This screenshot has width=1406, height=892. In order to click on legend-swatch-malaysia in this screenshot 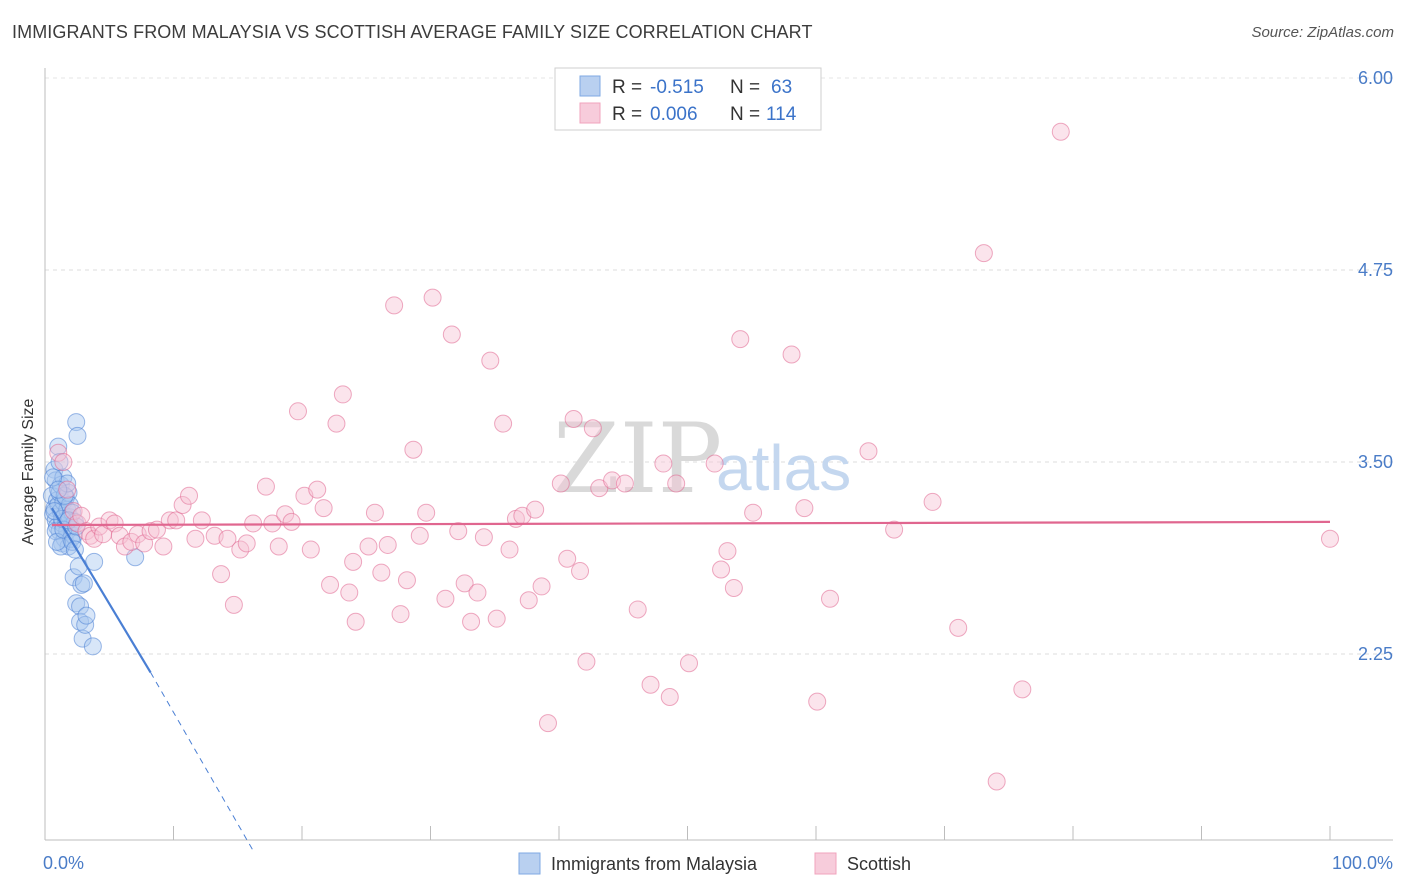, I will do `click(590, 86)`.